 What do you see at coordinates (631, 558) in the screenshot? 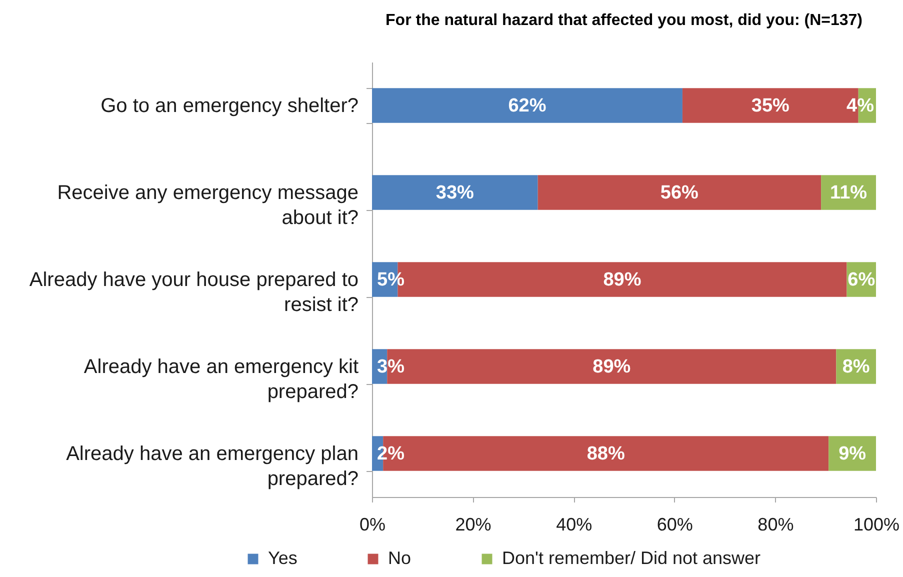
I see `legend-label: Don't remember/ Did not answer` at bounding box center [631, 558].